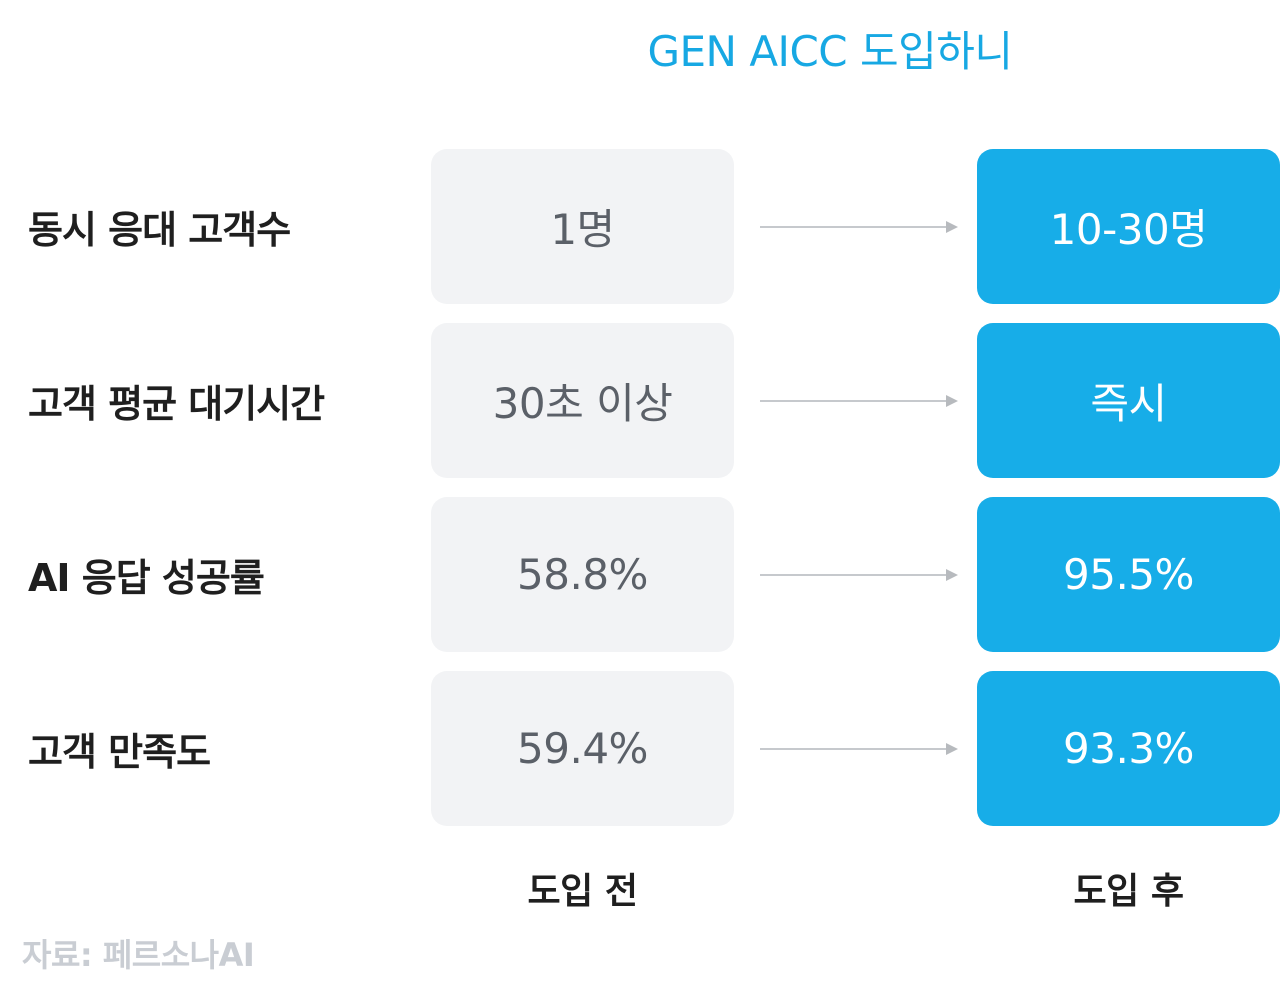 The width and height of the screenshot is (1280, 995). Describe the element at coordinates (119, 752) in the screenshot. I see `row-label: 고객 만족도` at that location.